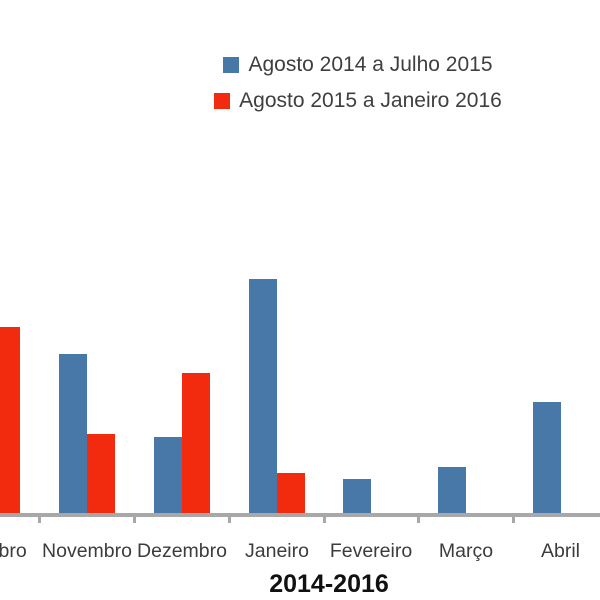 The width and height of the screenshot is (600, 600). I want to click on x-axis-line, so click(300, 515).